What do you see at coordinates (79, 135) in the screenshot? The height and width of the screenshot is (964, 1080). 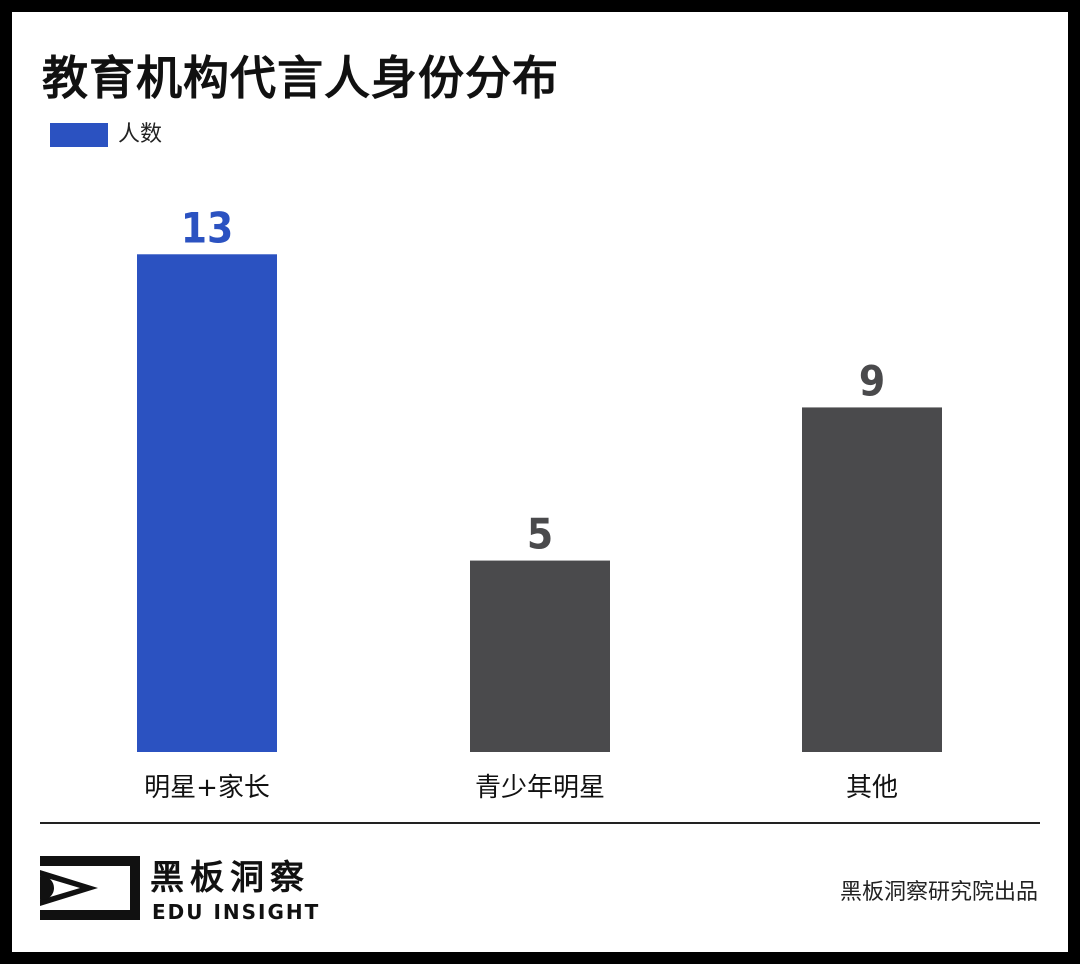 I see `legend-swatch` at bounding box center [79, 135].